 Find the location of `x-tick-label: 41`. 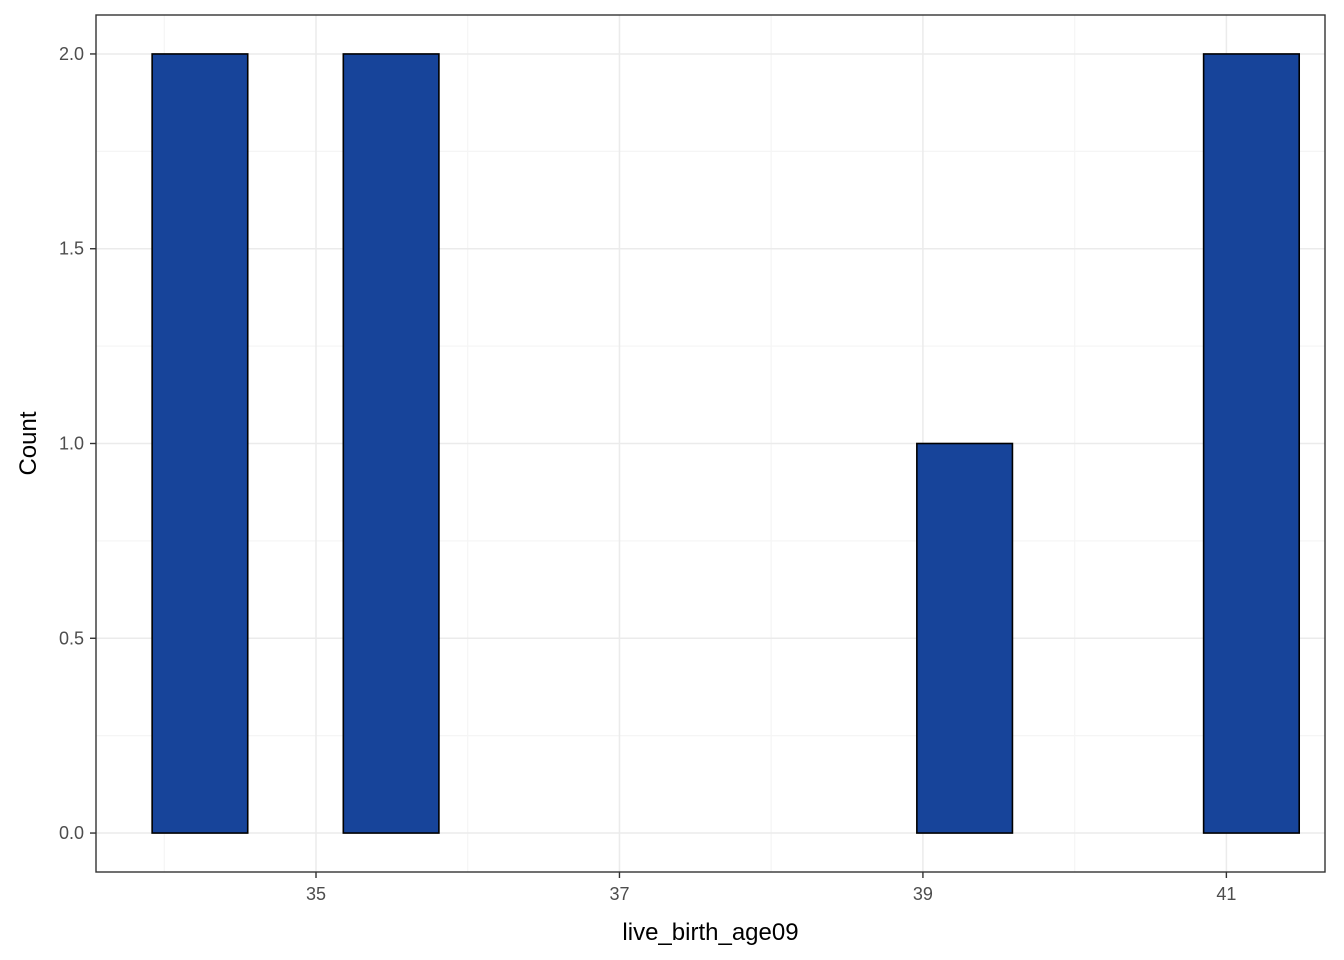

x-tick-label: 41 is located at coordinates (1226, 894).